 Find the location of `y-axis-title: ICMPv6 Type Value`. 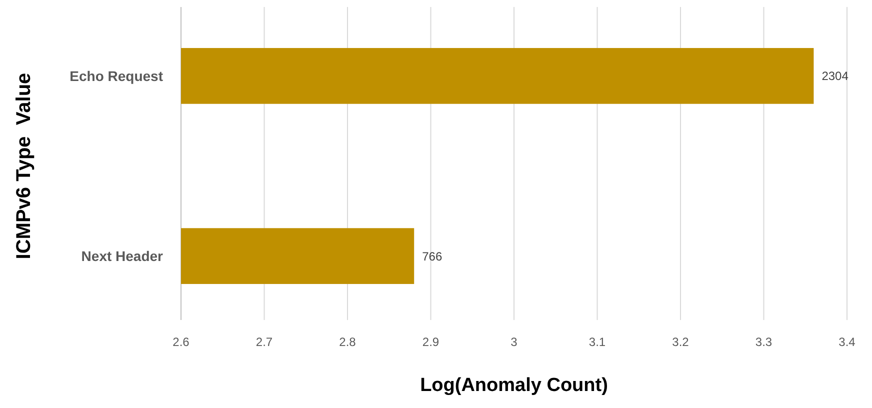

y-axis-title: ICMPv6 Type Value is located at coordinates (24, 166).